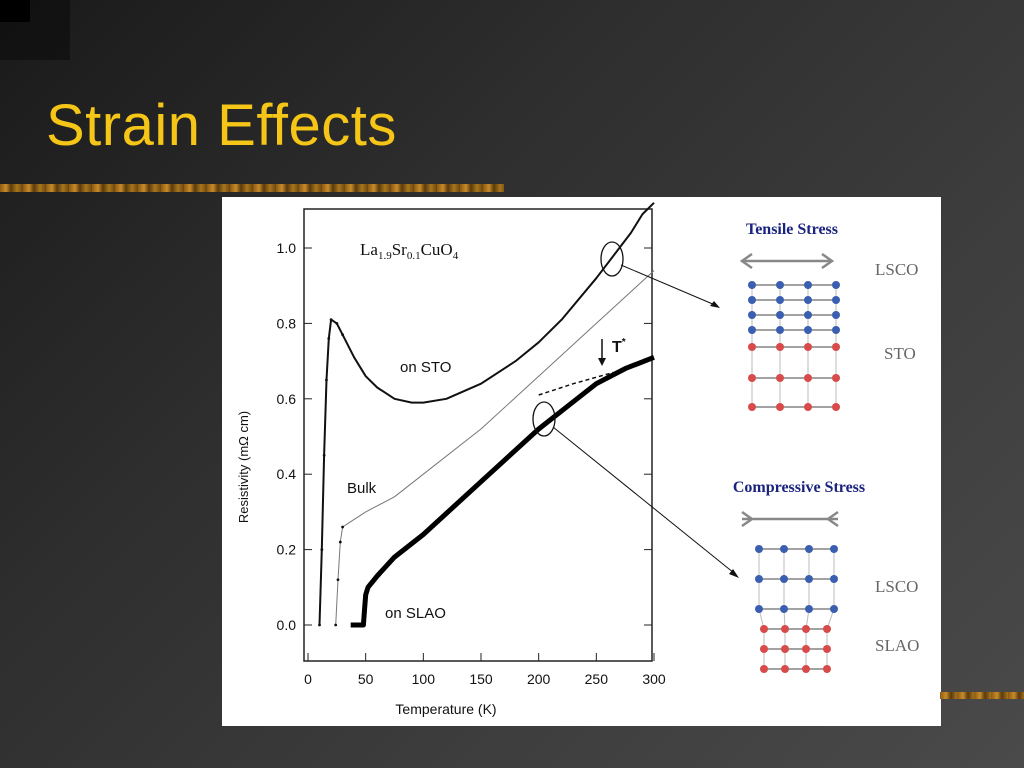  I want to click on x-tick-label: 50, so click(366, 679).